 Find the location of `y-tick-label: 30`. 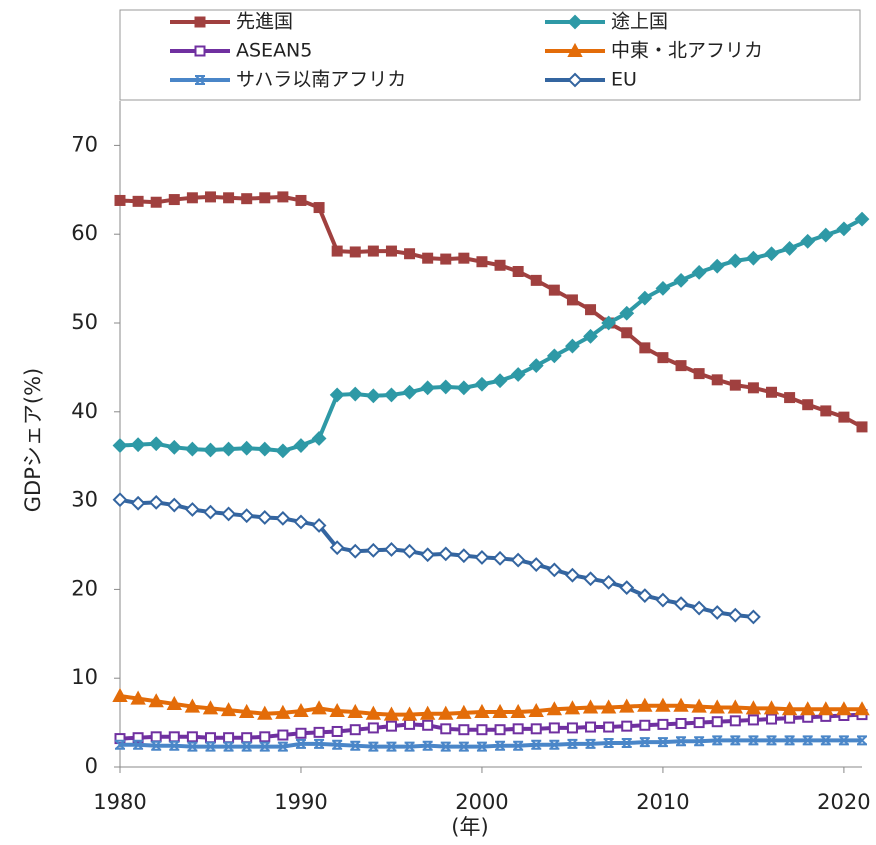

y-tick-label: 30 is located at coordinates (84, 500).